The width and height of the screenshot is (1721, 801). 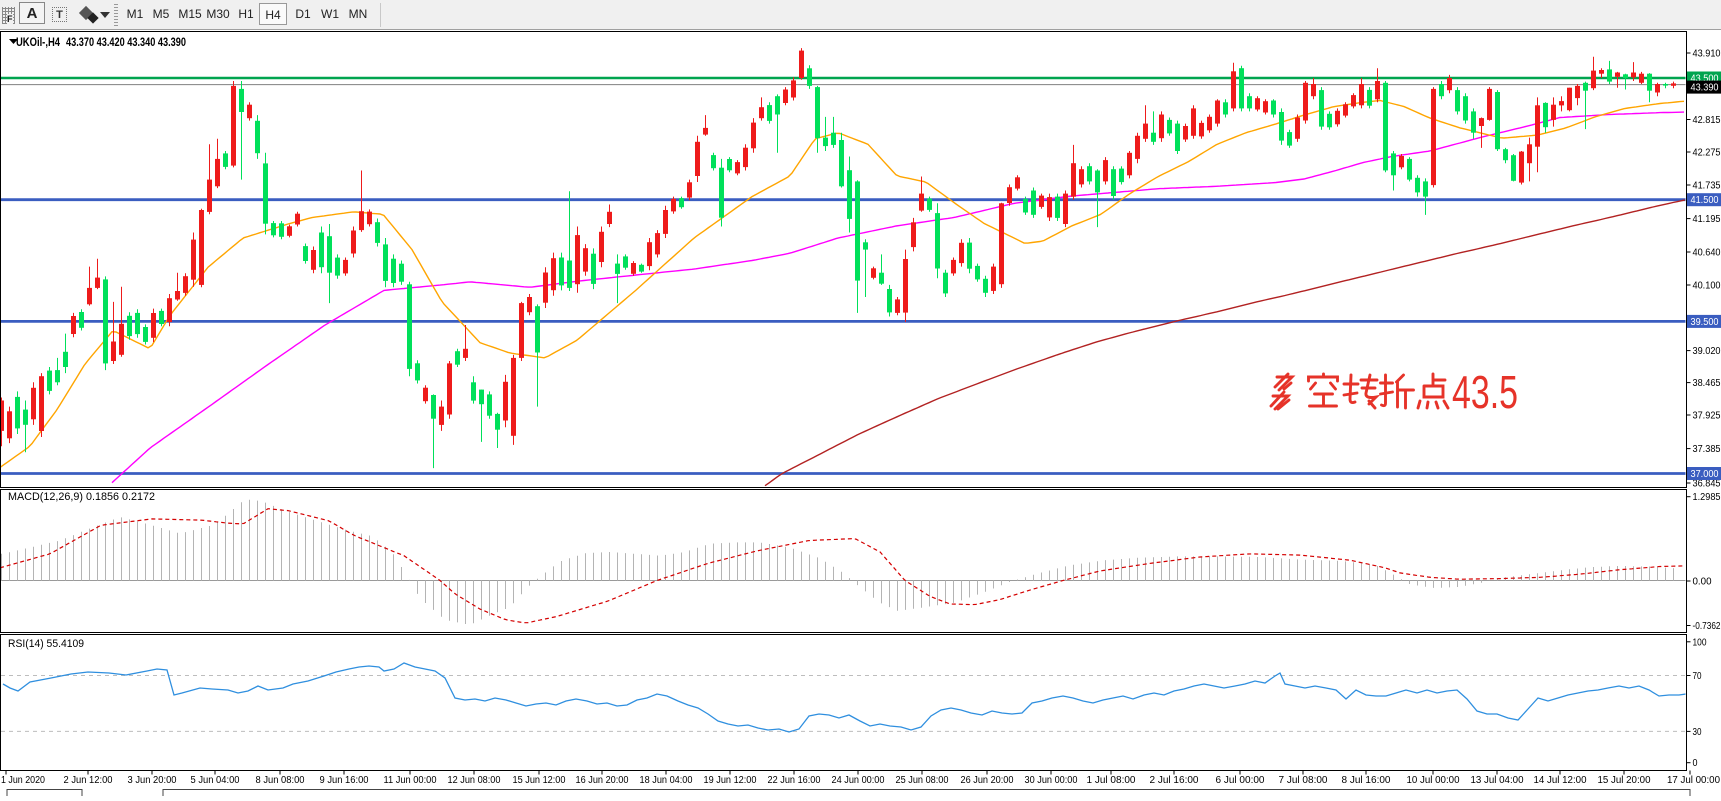 What do you see at coordinates (152, 780) in the screenshot?
I see `svg-text: 3 Jun 20:00` at bounding box center [152, 780].